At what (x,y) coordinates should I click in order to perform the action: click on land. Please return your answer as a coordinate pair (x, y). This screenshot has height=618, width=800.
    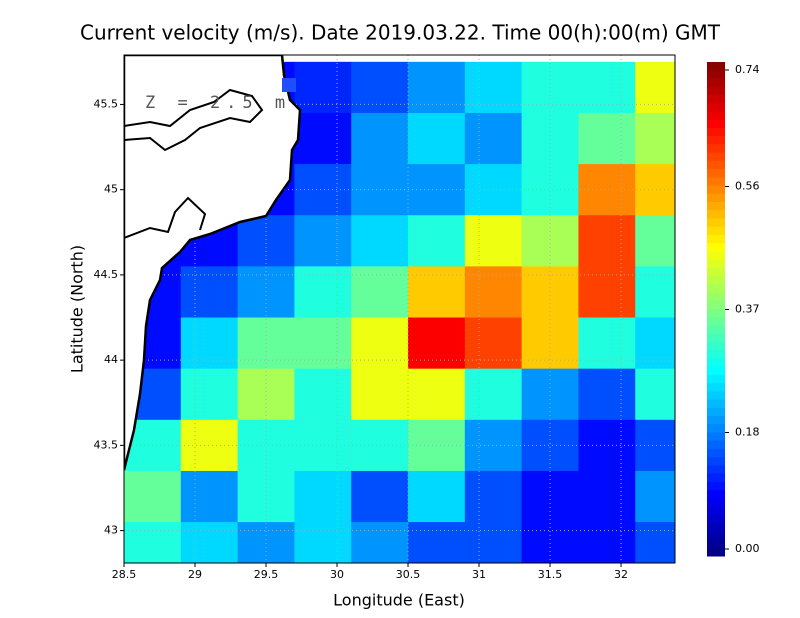
    Looking at the image, I should click on (213, 263).